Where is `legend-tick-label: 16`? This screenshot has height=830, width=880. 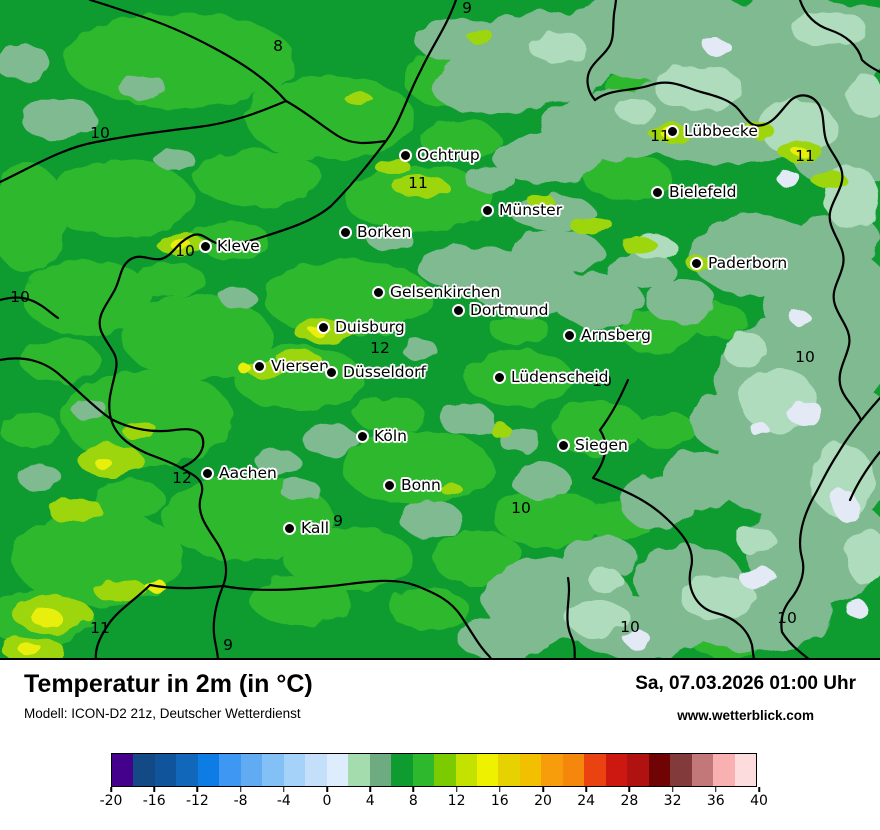 legend-tick-label: 16 is located at coordinates (499, 800).